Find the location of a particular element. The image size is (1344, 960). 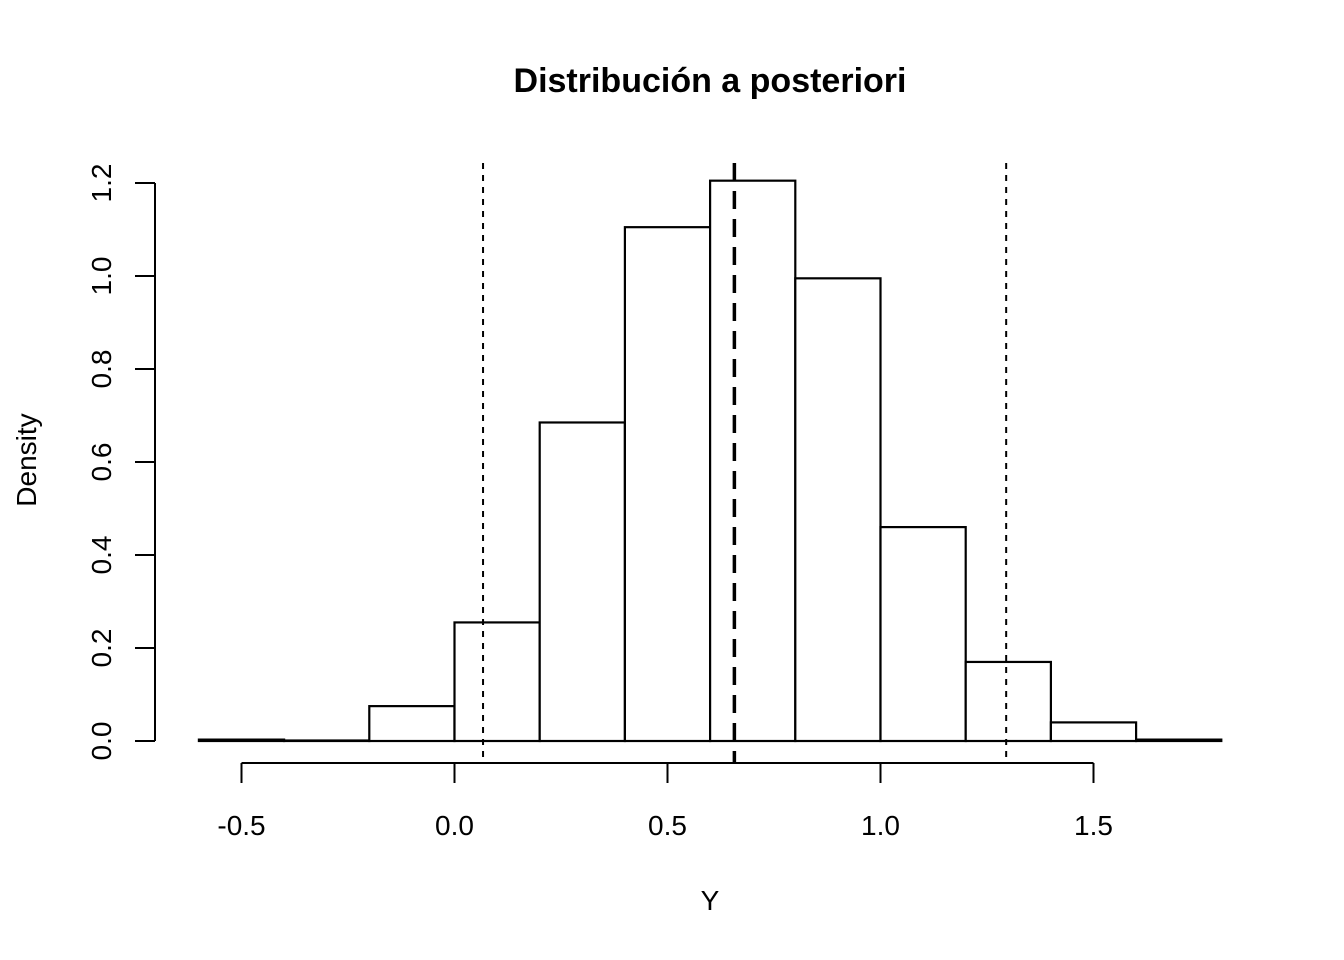

y-tick-label-2: 0.4 is located at coordinates (101, 555).